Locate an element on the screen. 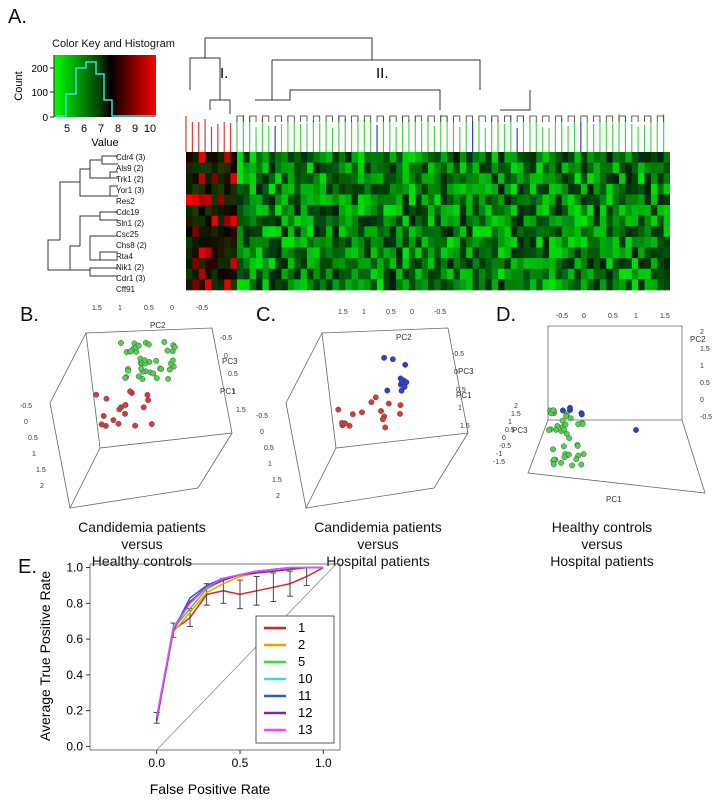  pca-plot-d is located at coordinates (616, 409).